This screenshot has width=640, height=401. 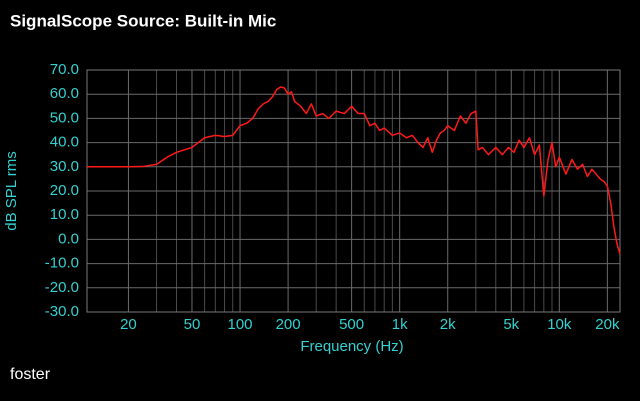 I want to click on y-tick-label: -30.0, so click(x=62, y=311).